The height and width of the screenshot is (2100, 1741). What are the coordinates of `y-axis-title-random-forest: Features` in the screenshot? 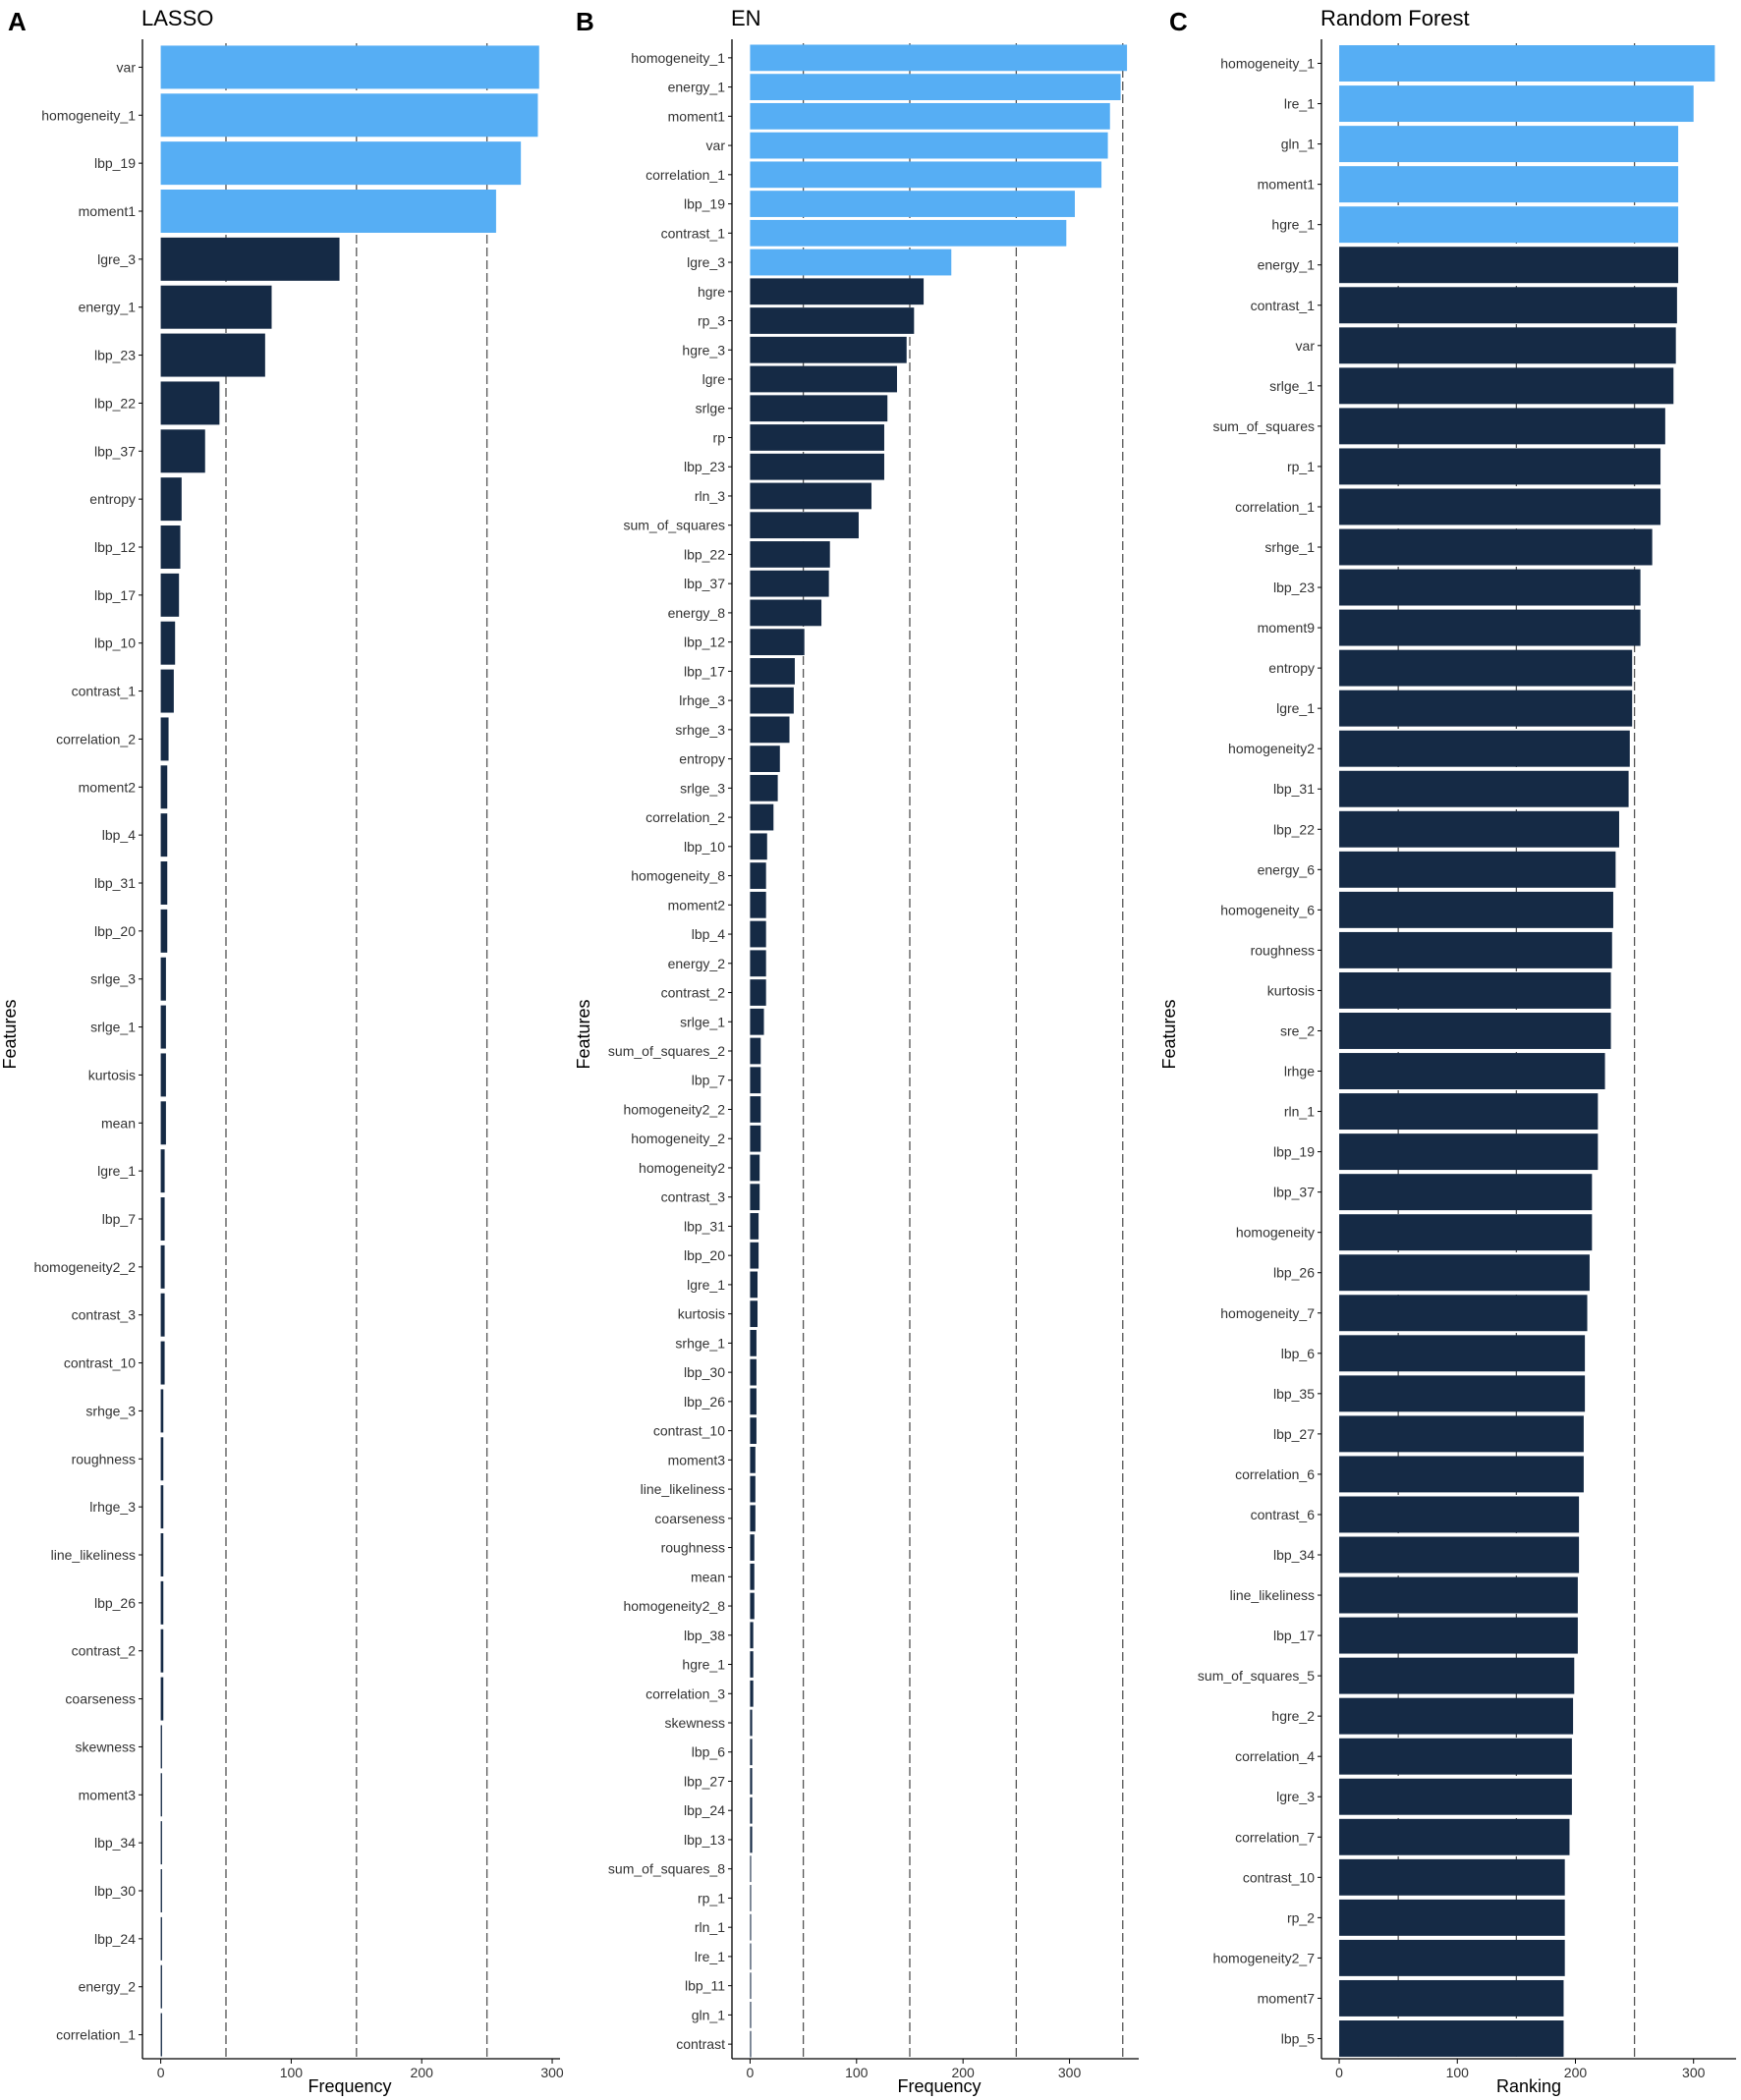 It's located at (1169, 1034).